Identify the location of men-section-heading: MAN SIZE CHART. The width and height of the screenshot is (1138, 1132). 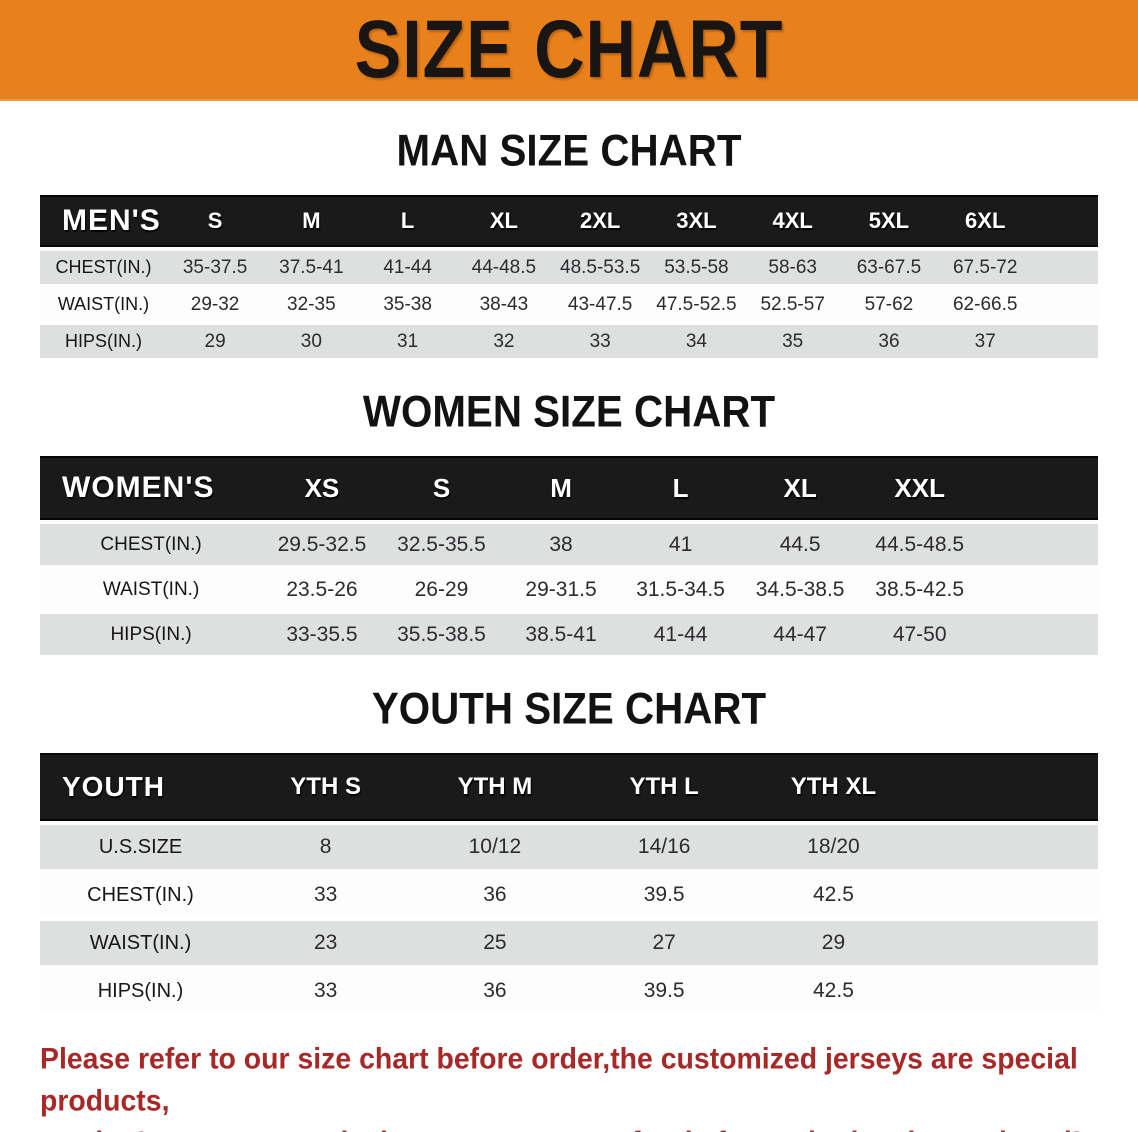
(569, 150).